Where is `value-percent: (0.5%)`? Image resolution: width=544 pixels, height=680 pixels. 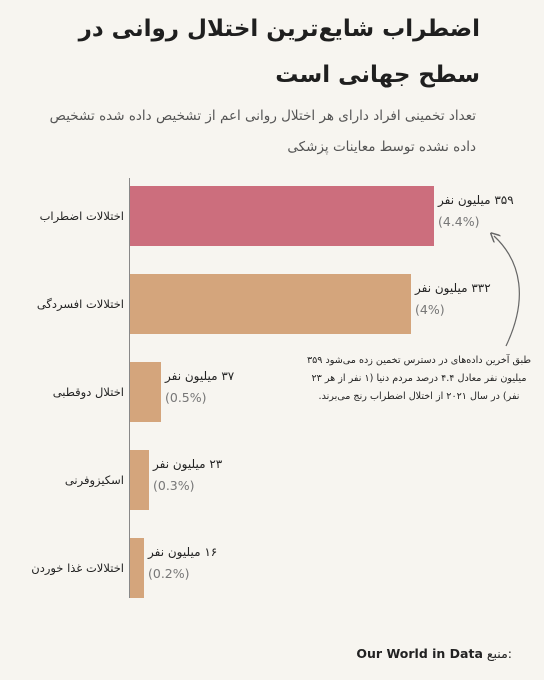
value-percent: (0.5%) is located at coordinates (186, 397).